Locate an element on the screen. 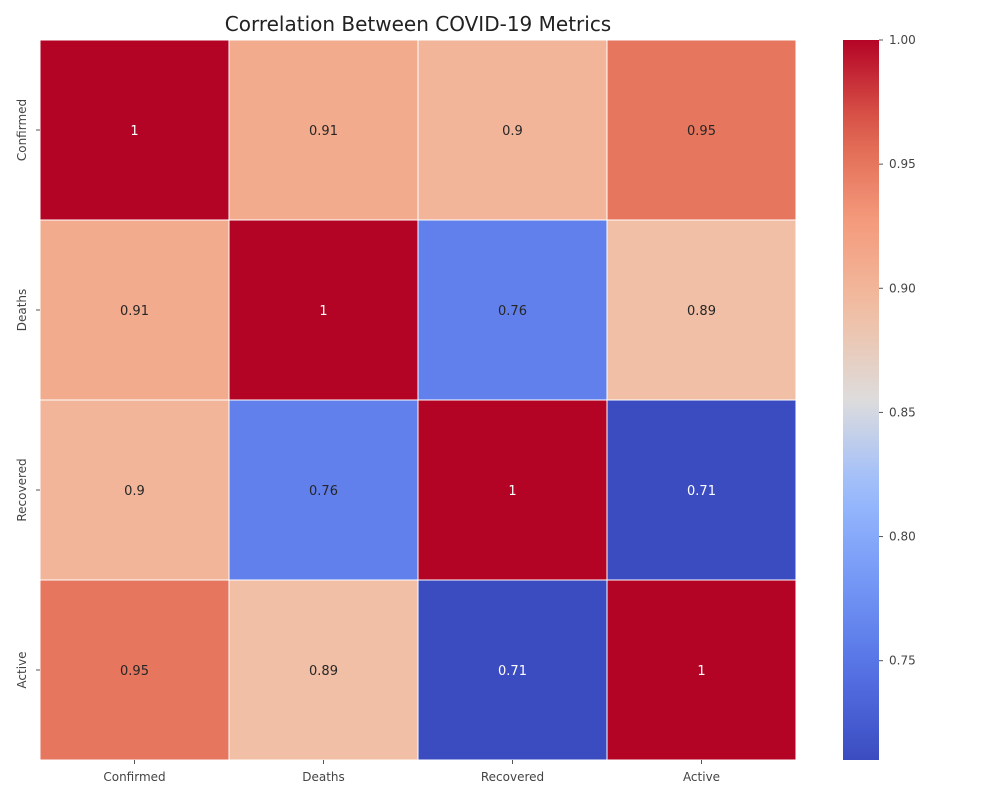  colorbar: 0.75 0.80 0.85 0.90 0.95 1.00 is located at coordinates (879, 396).